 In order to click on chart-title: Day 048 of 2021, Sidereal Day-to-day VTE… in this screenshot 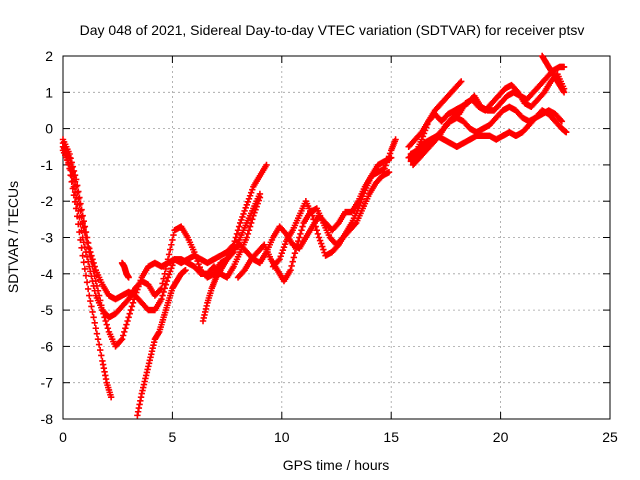, I will do `click(332, 30)`.